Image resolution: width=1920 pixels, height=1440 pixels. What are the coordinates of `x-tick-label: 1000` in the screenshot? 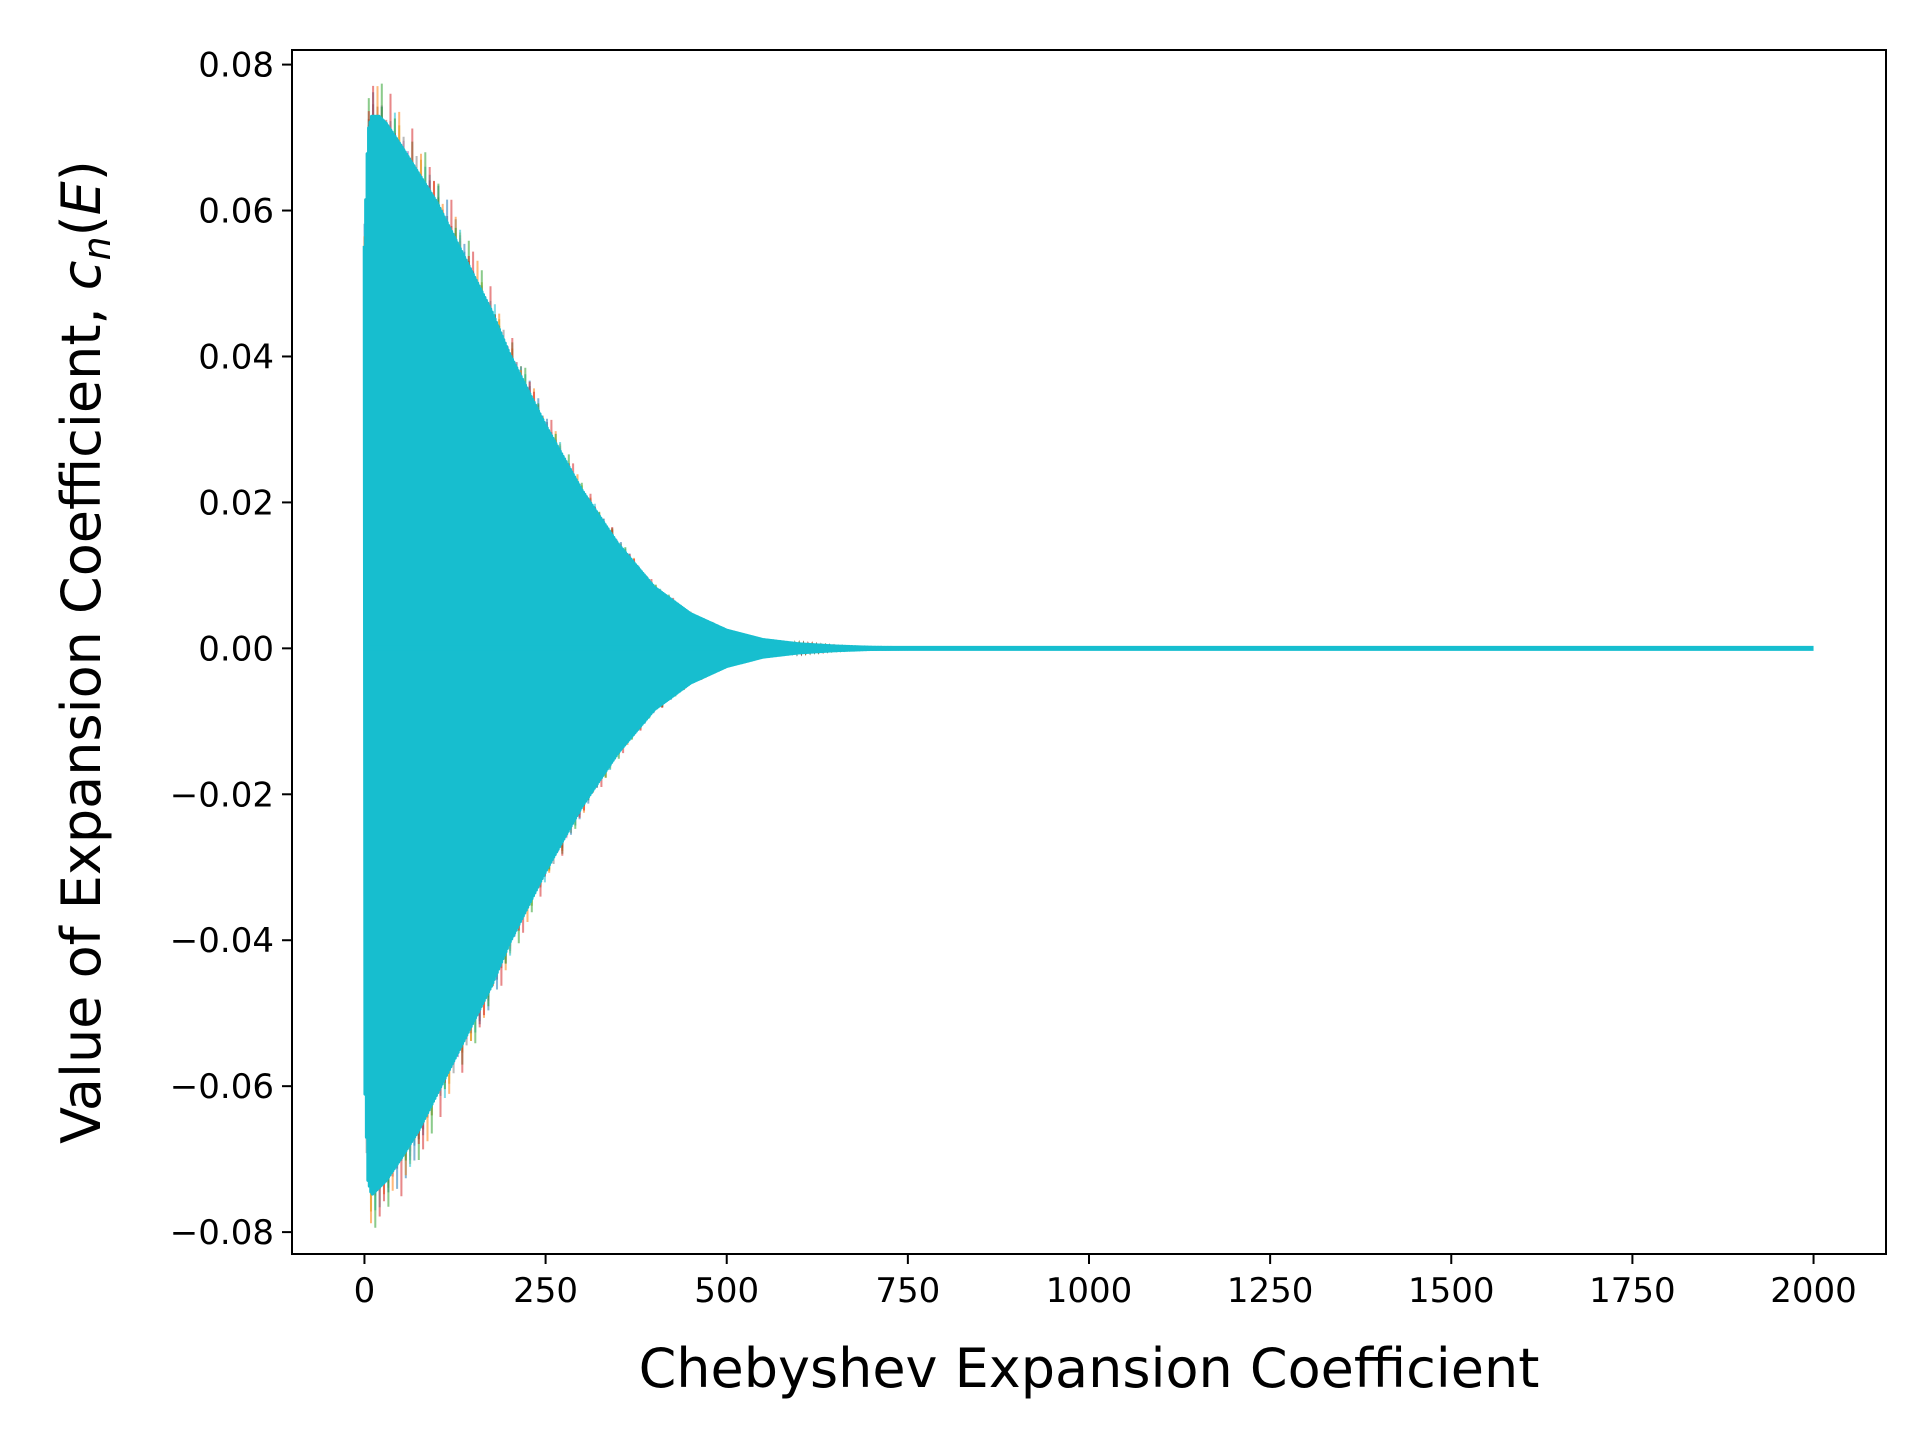 It's located at (1089, 1291).